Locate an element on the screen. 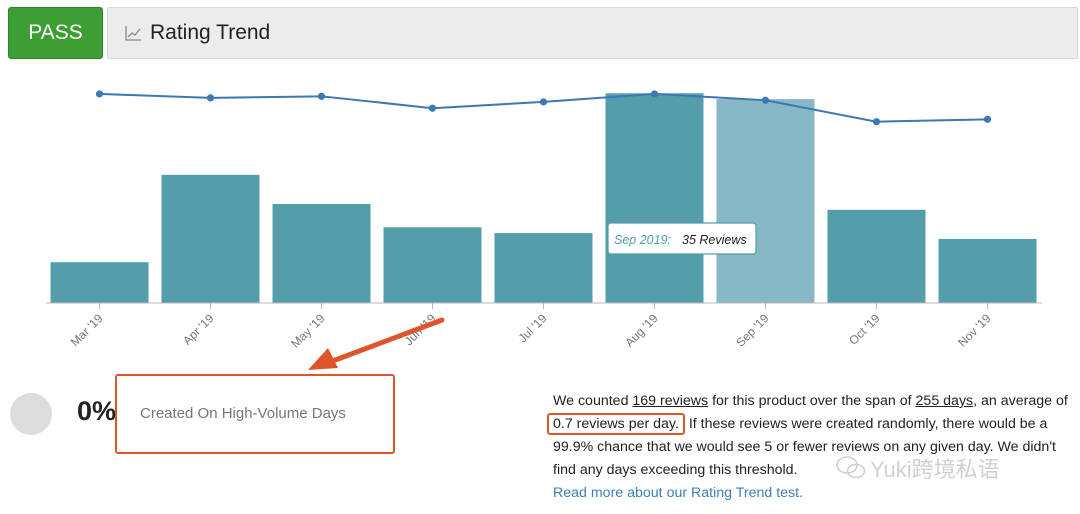 This screenshot has width=1080, height=514. title-bar: Rating Trend is located at coordinates (592, 33).